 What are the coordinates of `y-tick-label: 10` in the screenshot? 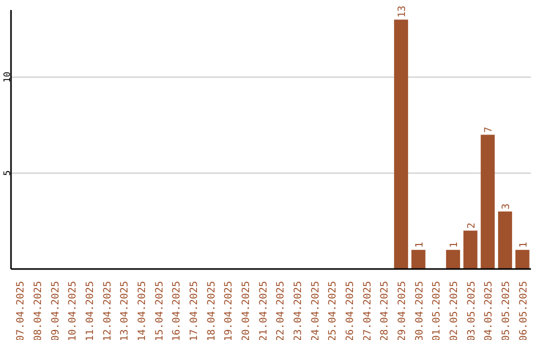 It's located at (8, 77).